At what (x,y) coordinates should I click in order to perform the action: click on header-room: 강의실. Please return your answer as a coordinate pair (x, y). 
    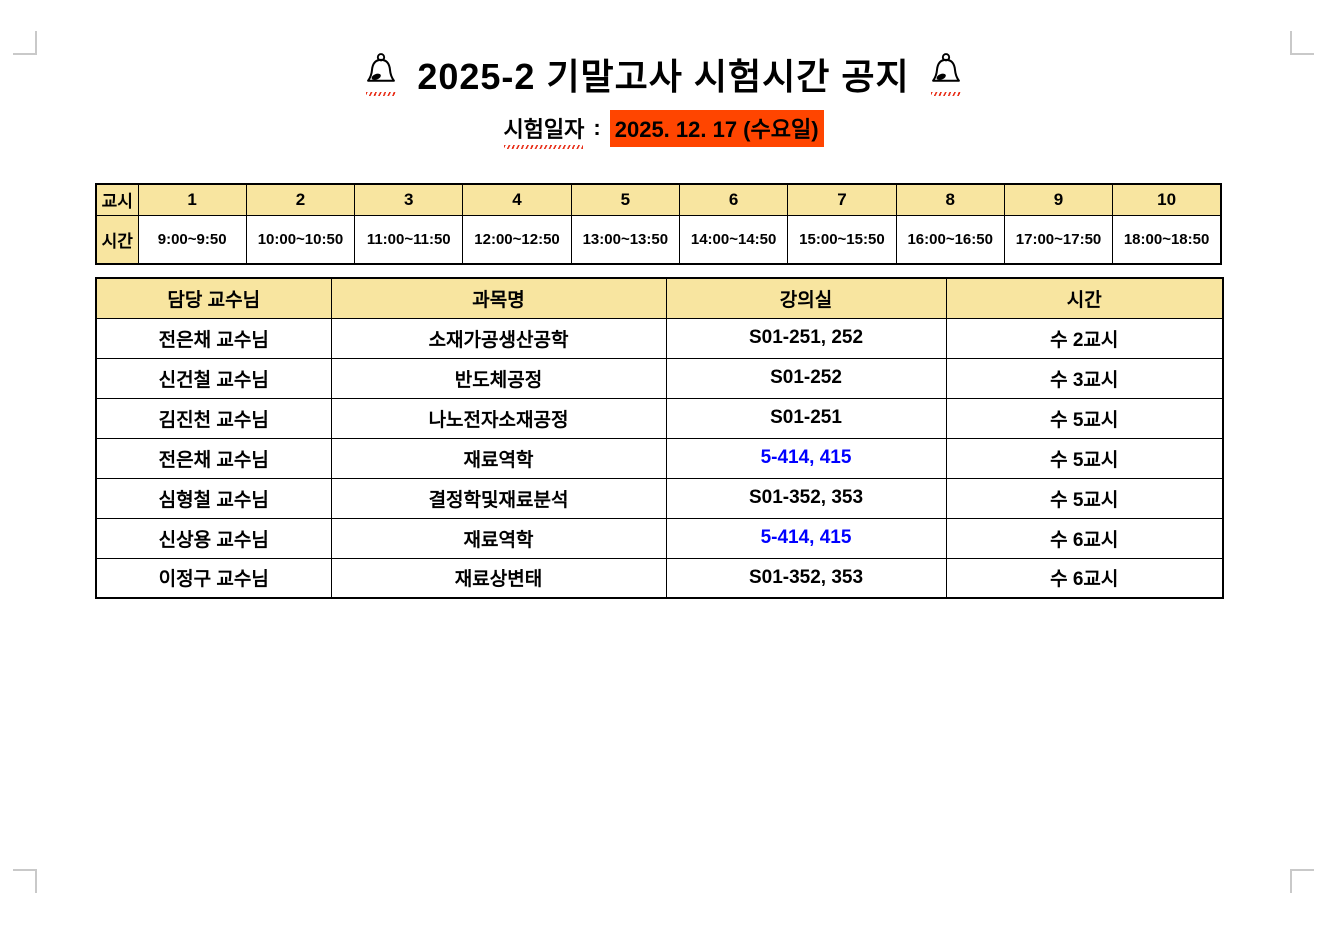
    Looking at the image, I should click on (806, 298).